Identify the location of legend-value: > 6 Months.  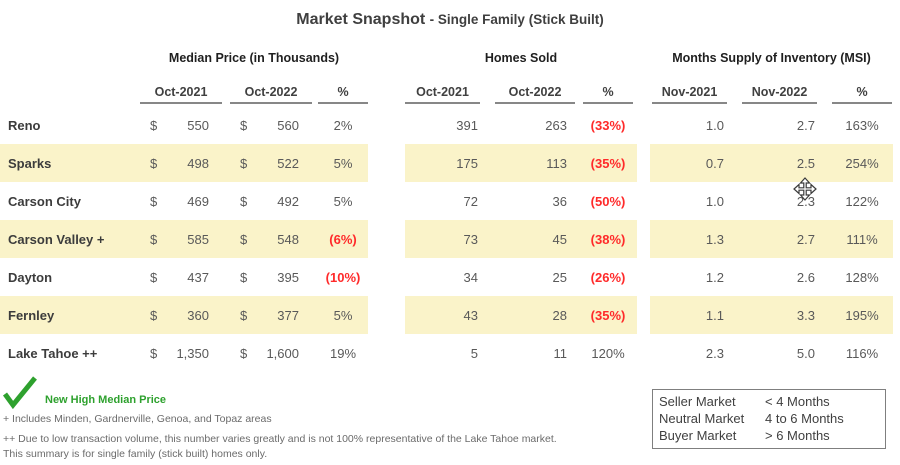
(797, 435).